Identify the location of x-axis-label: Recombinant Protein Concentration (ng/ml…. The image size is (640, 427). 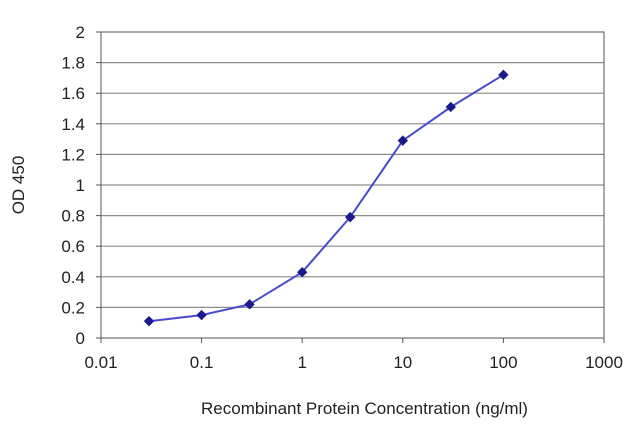
(364, 408).